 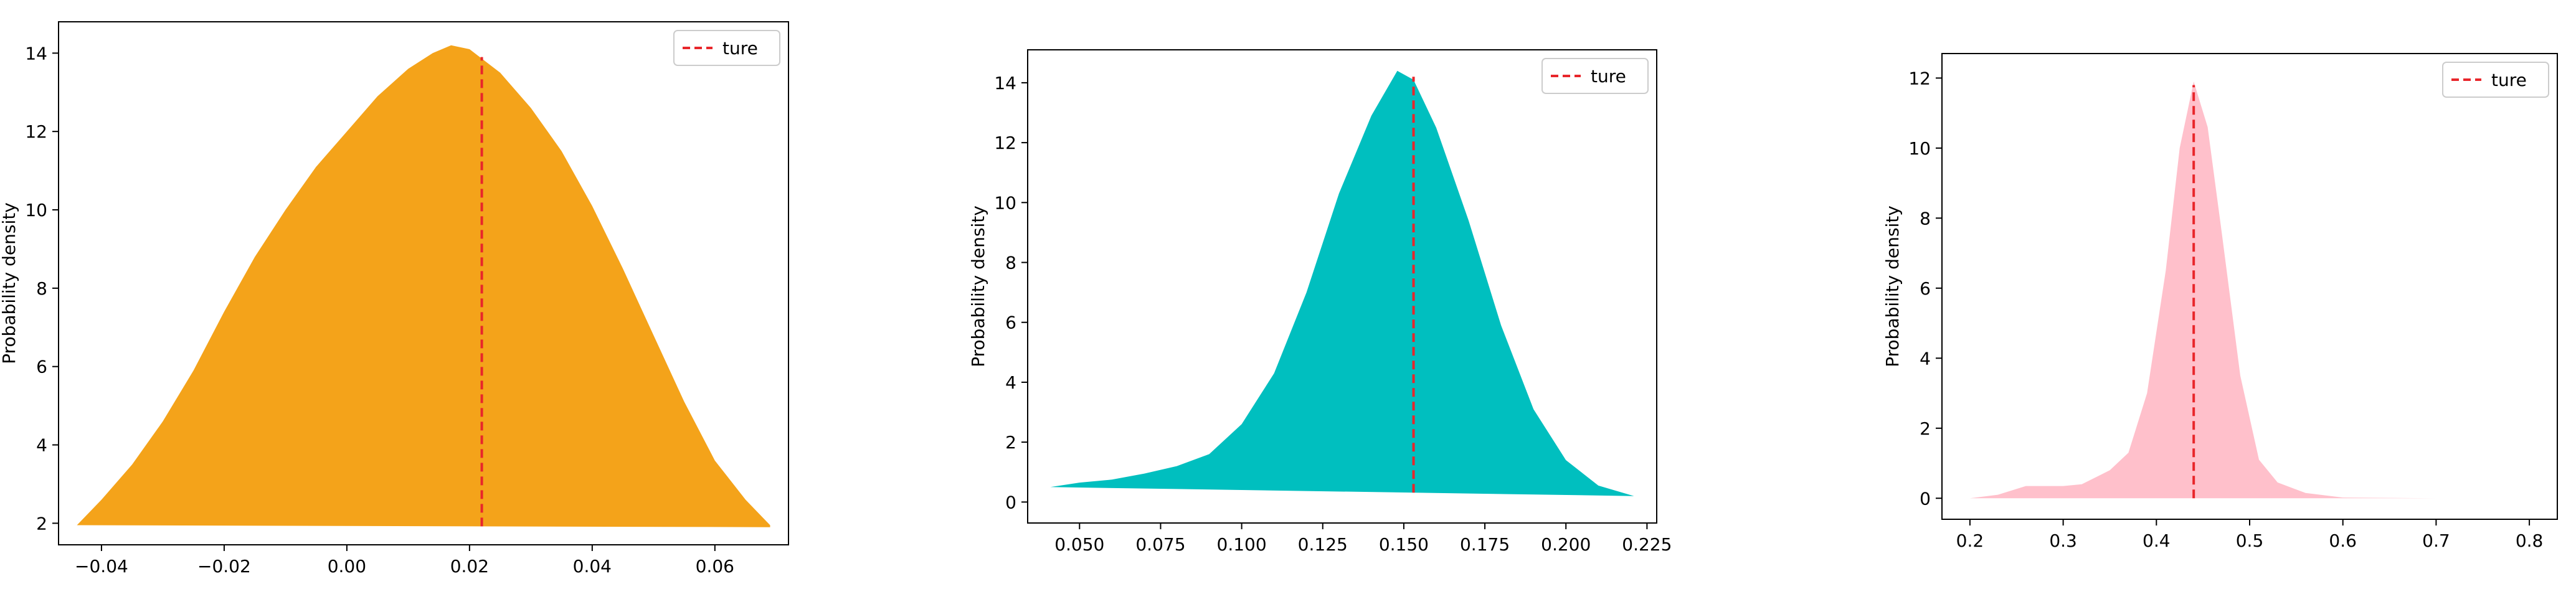 What do you see at coordinates (2530, 540) in the screenshot?
I see `x-tick-label: 0.8` at bounding box center [2530, 540].